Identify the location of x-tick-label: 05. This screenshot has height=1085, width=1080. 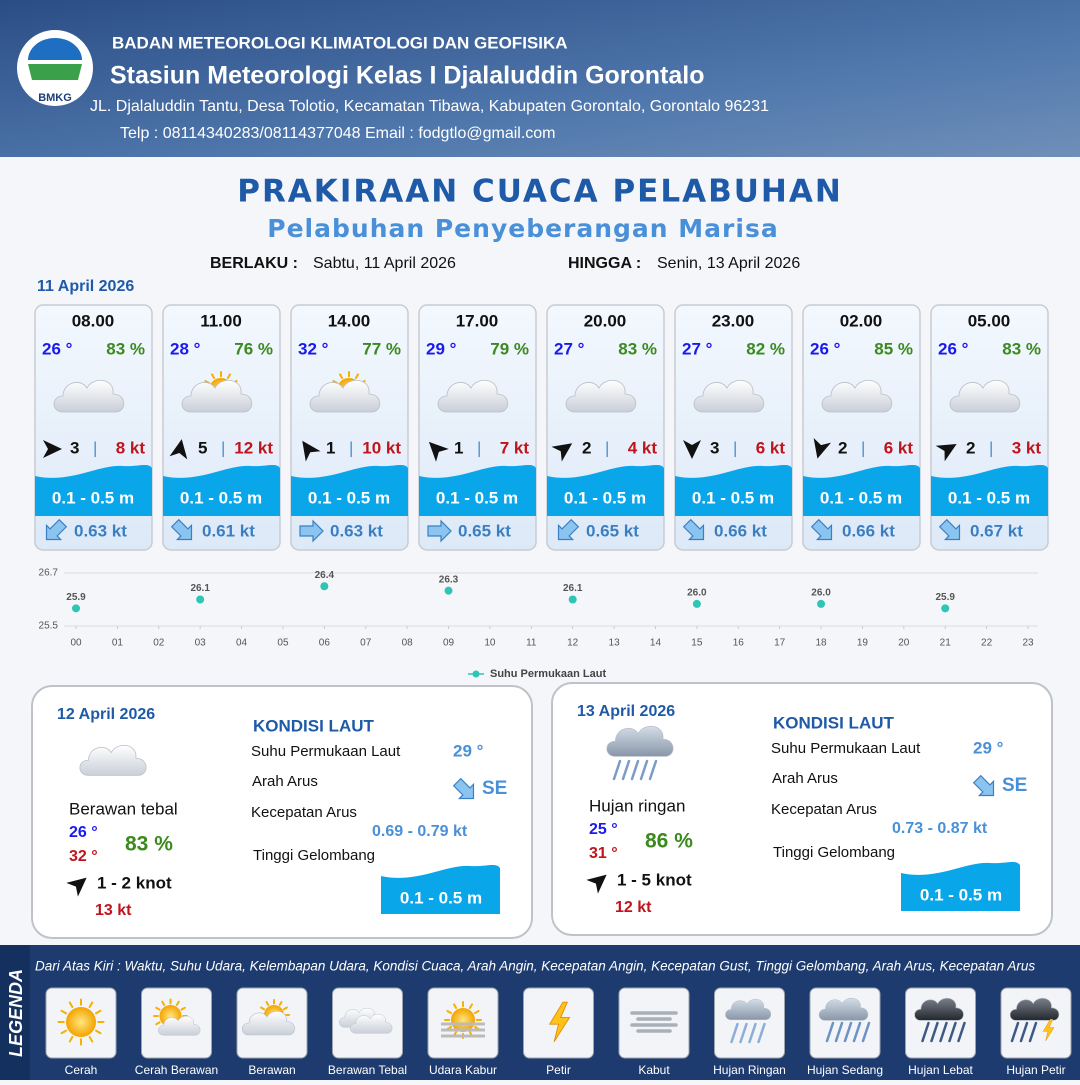
(283, 643).